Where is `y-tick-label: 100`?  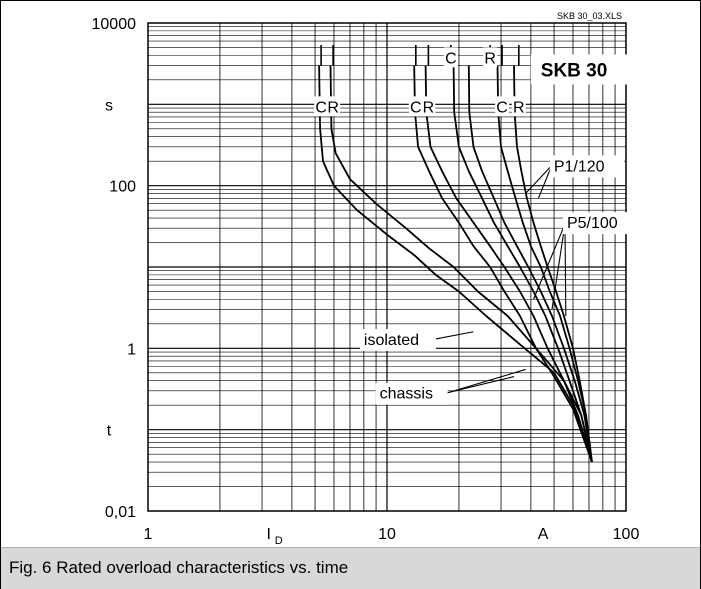
y-tick-label: 100 is located at coordinates (122, 187).